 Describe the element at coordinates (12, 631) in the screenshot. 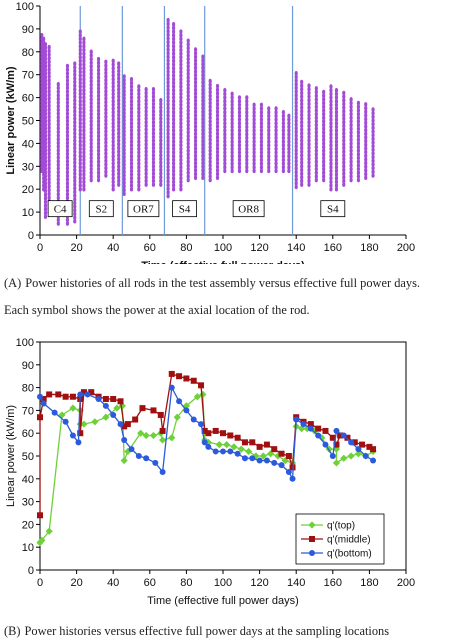

I see `caption-b-label: (B)` at that location.